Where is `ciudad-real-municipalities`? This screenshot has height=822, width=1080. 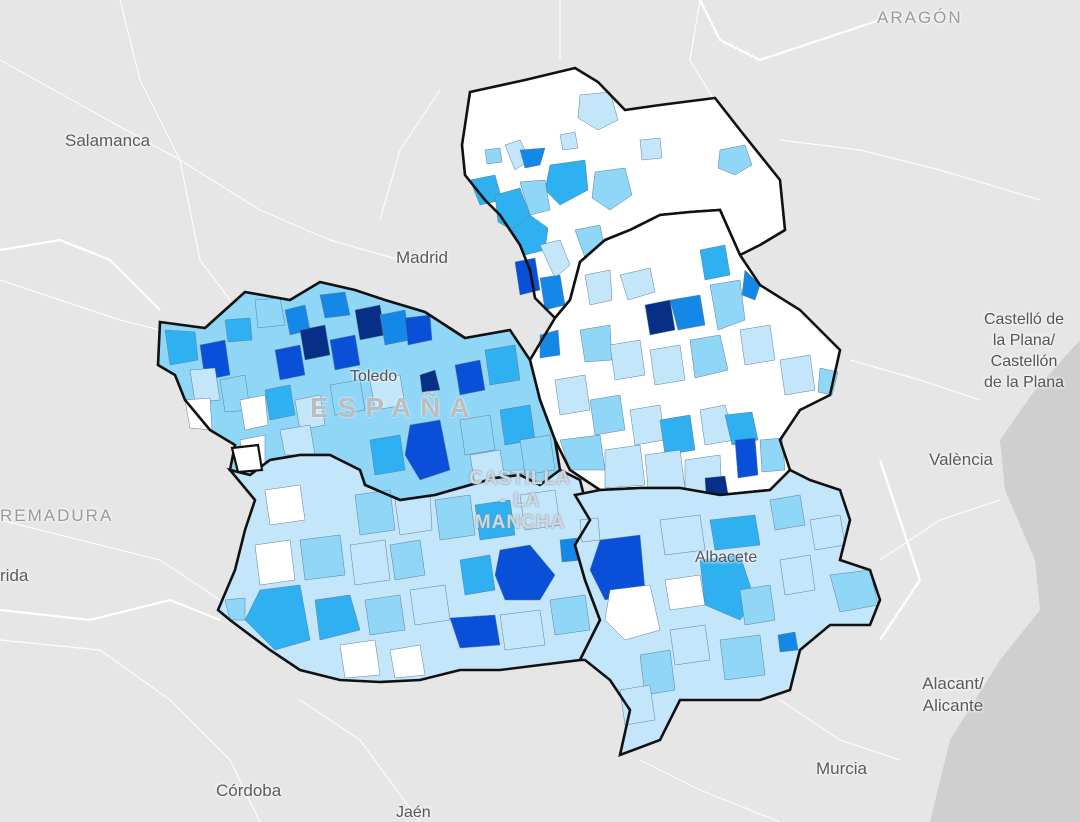 ciudad-real-municipalities is located at coordinates (407, 581).